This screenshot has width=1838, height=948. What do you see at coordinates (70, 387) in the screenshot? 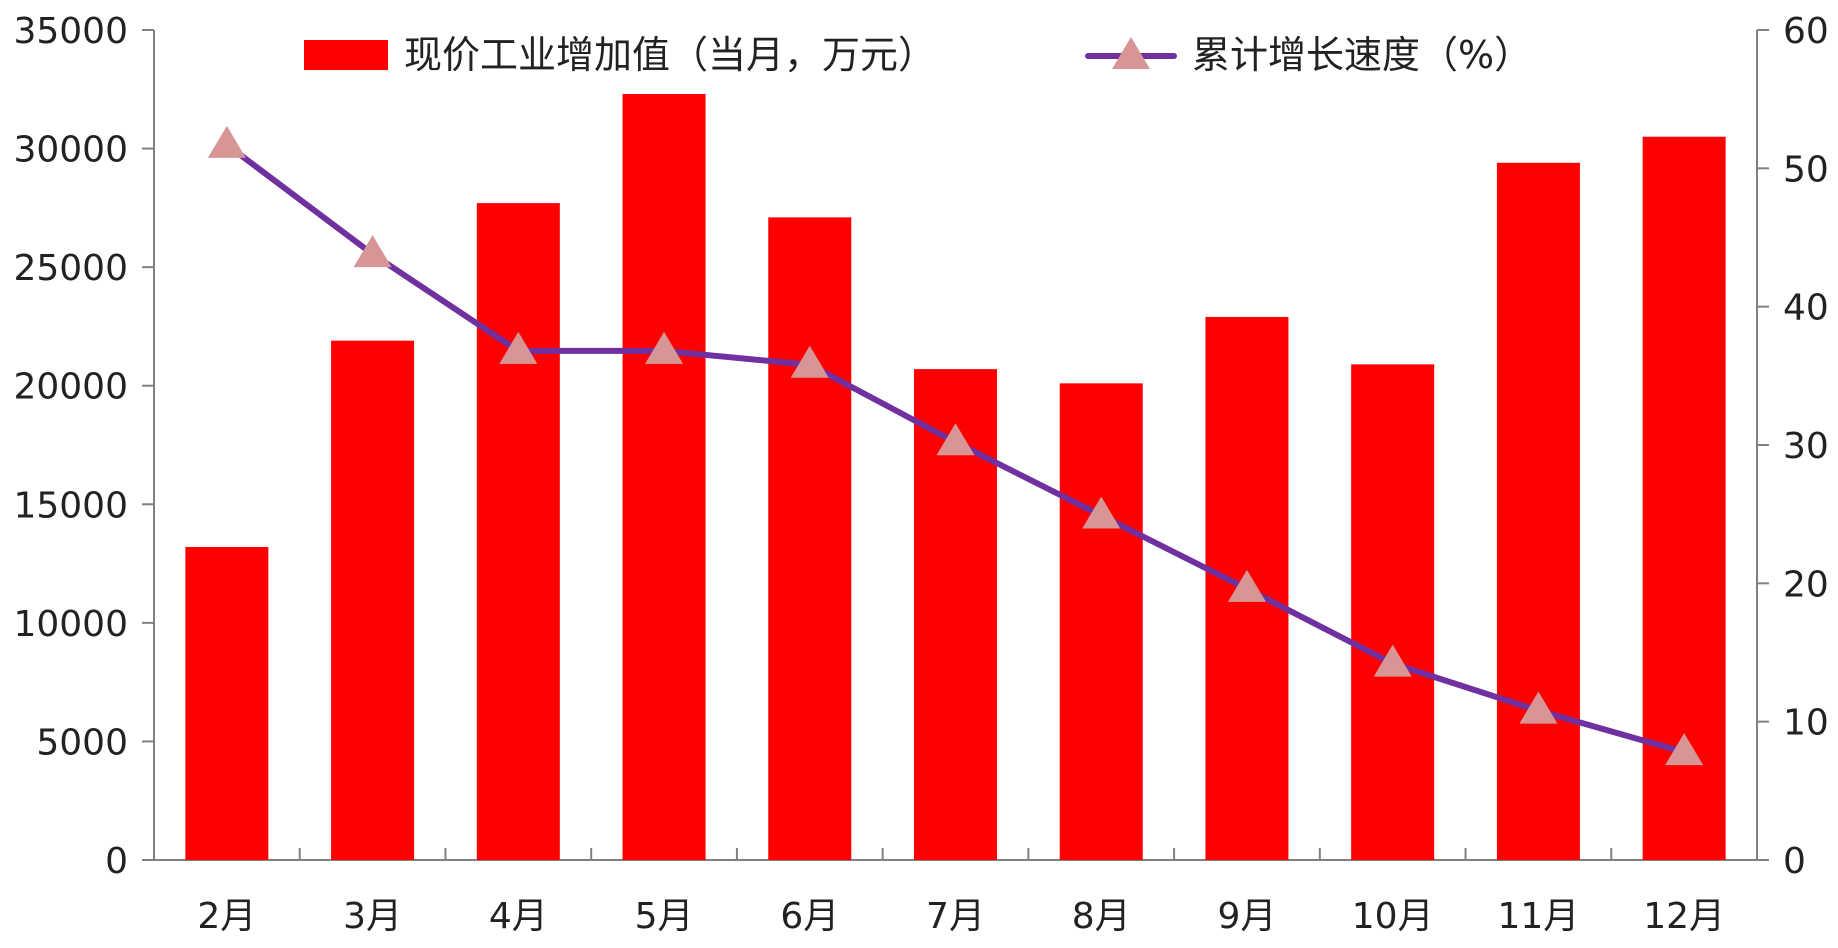
I see `left-axis-tick-label: 20000` at bounding box center [70, 387].